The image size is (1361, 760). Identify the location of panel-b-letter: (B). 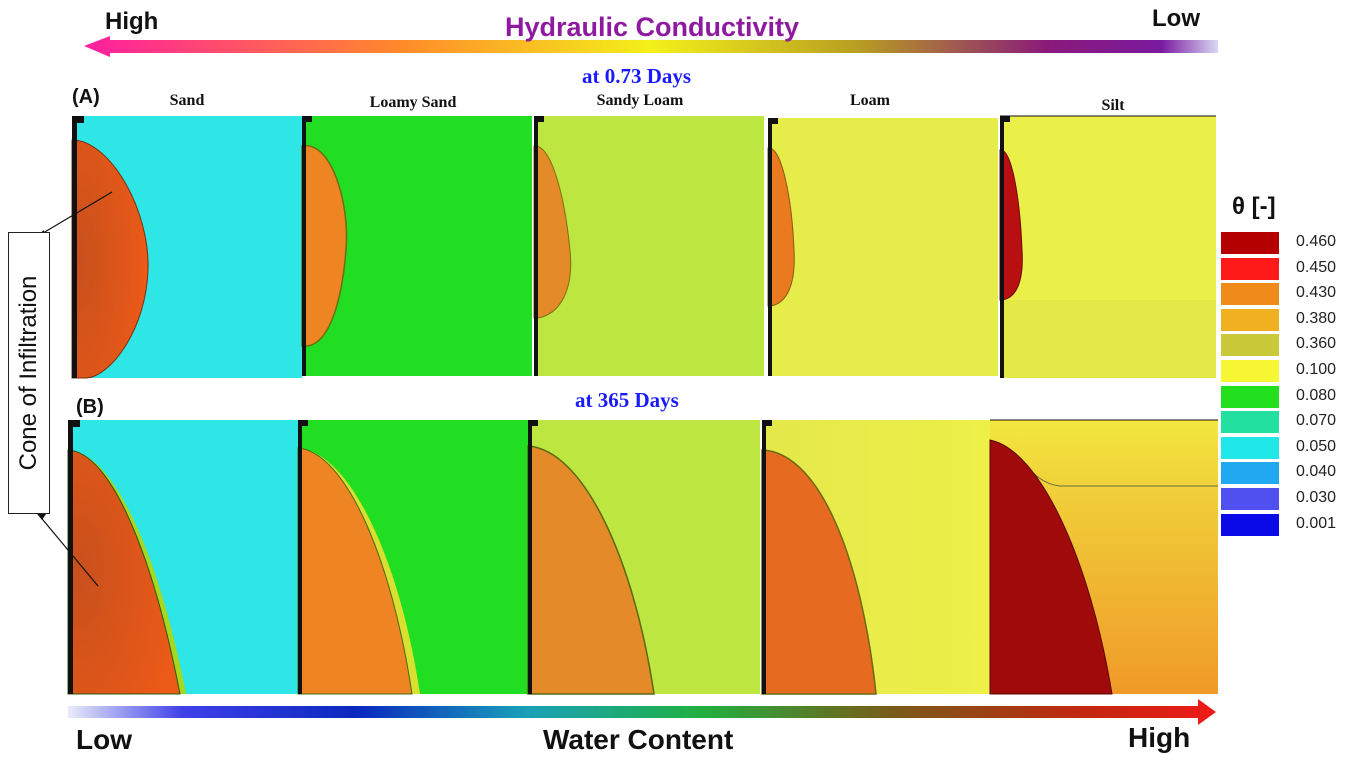
(90, 407).